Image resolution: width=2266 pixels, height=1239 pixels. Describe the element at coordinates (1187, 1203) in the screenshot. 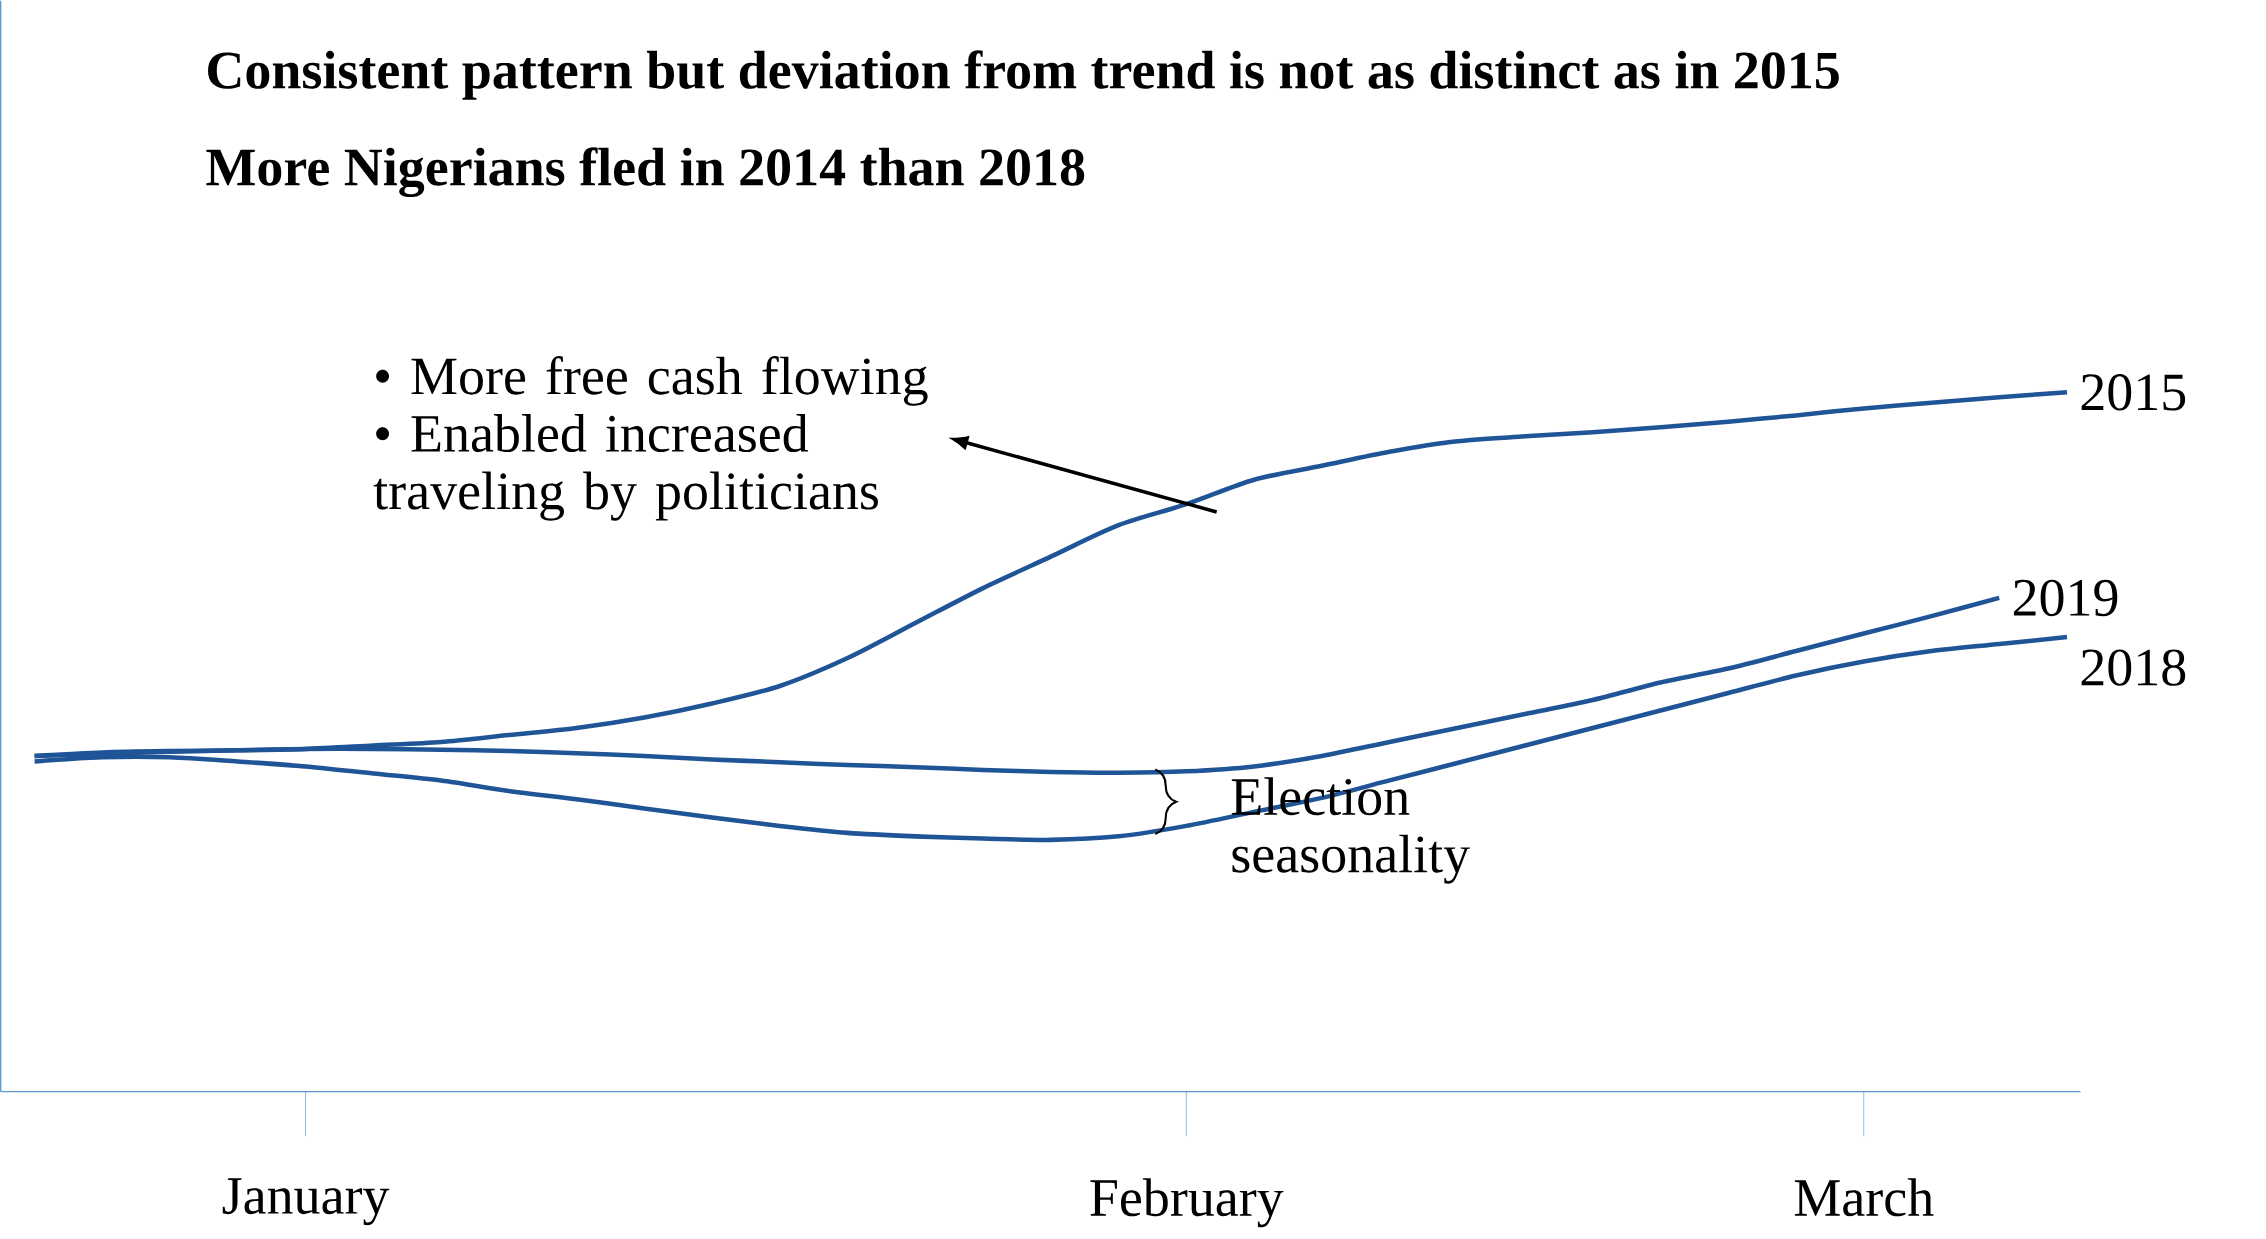

I see `x-tick-label: February` at that location.